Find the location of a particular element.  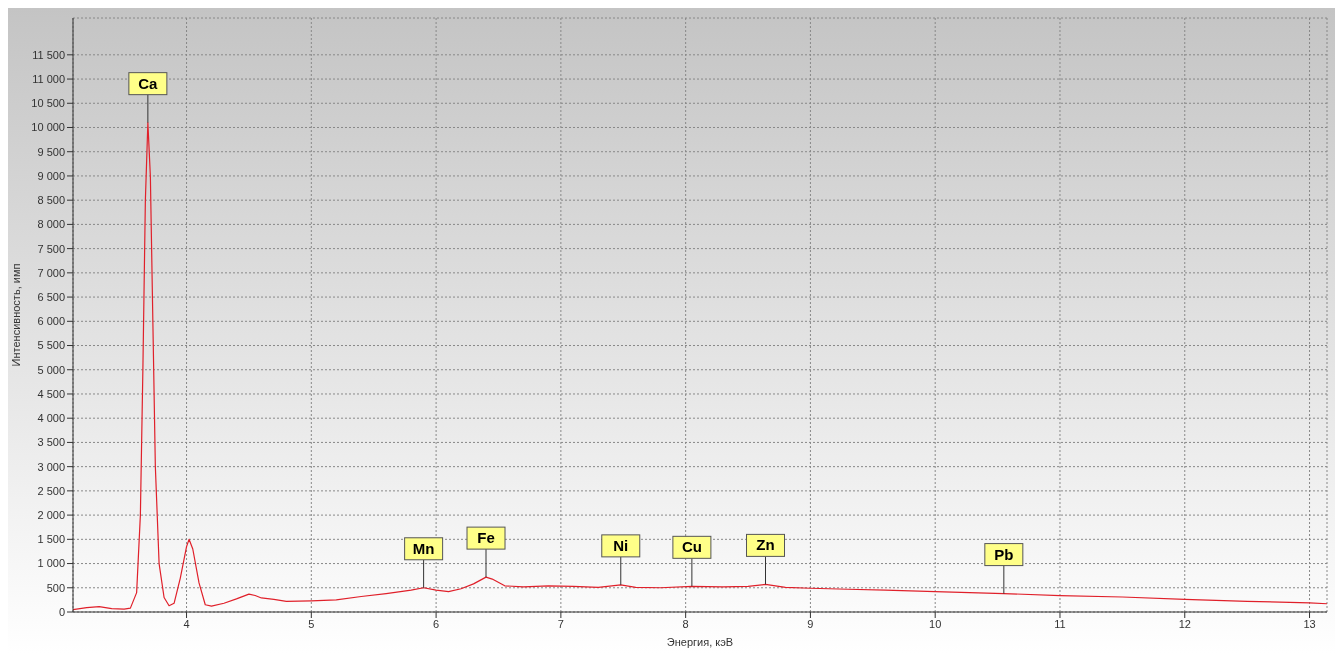

x-tick-label: 13 is located at coordinates (1309, 623).